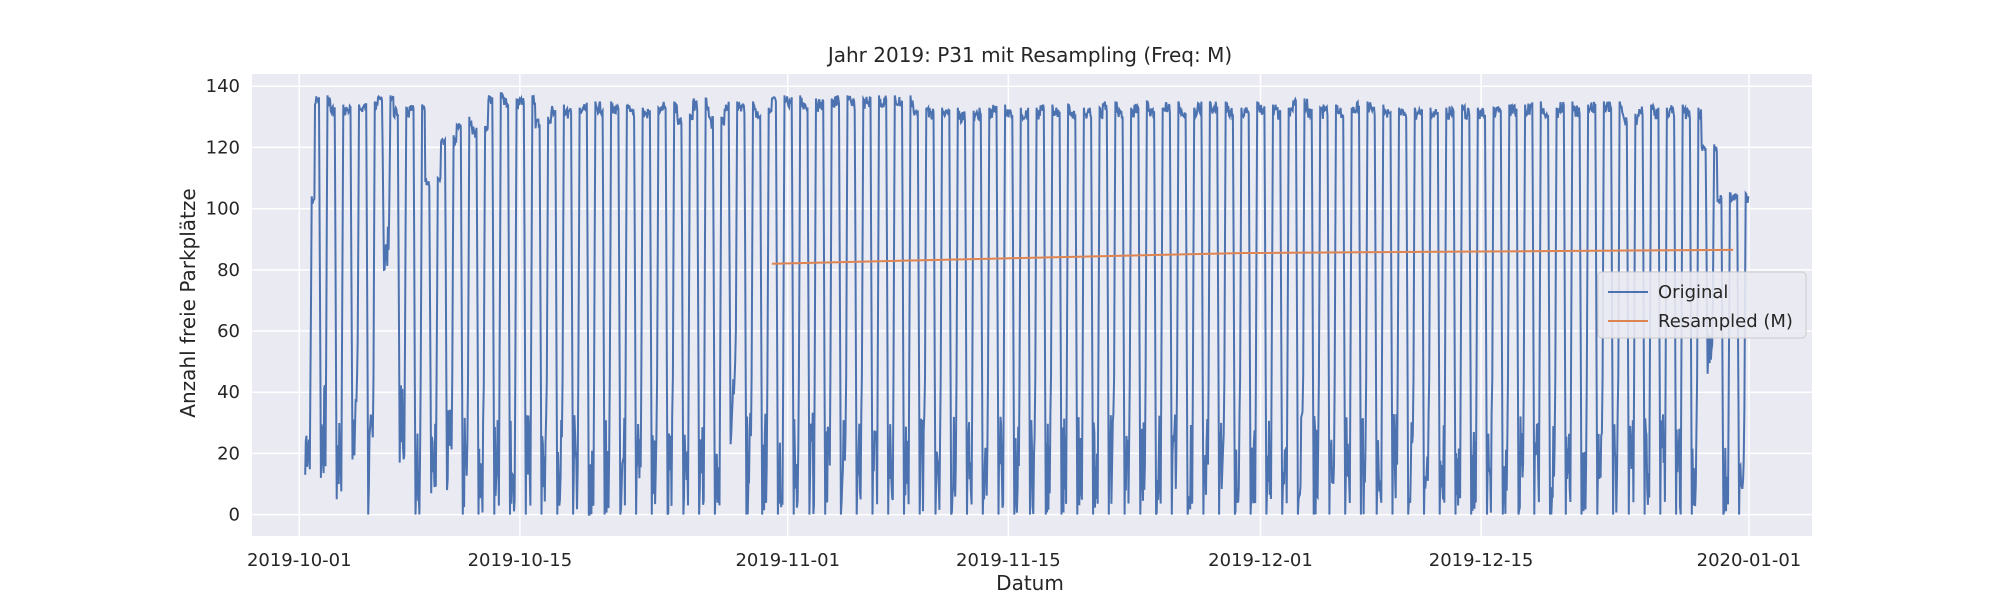 This screenshot has width=2000, height=600. What do you see at coordinates (1008, 560) in the screenshot?
I see `x-tick-label: 2019-11-15` at bounding box center [1008, 560].